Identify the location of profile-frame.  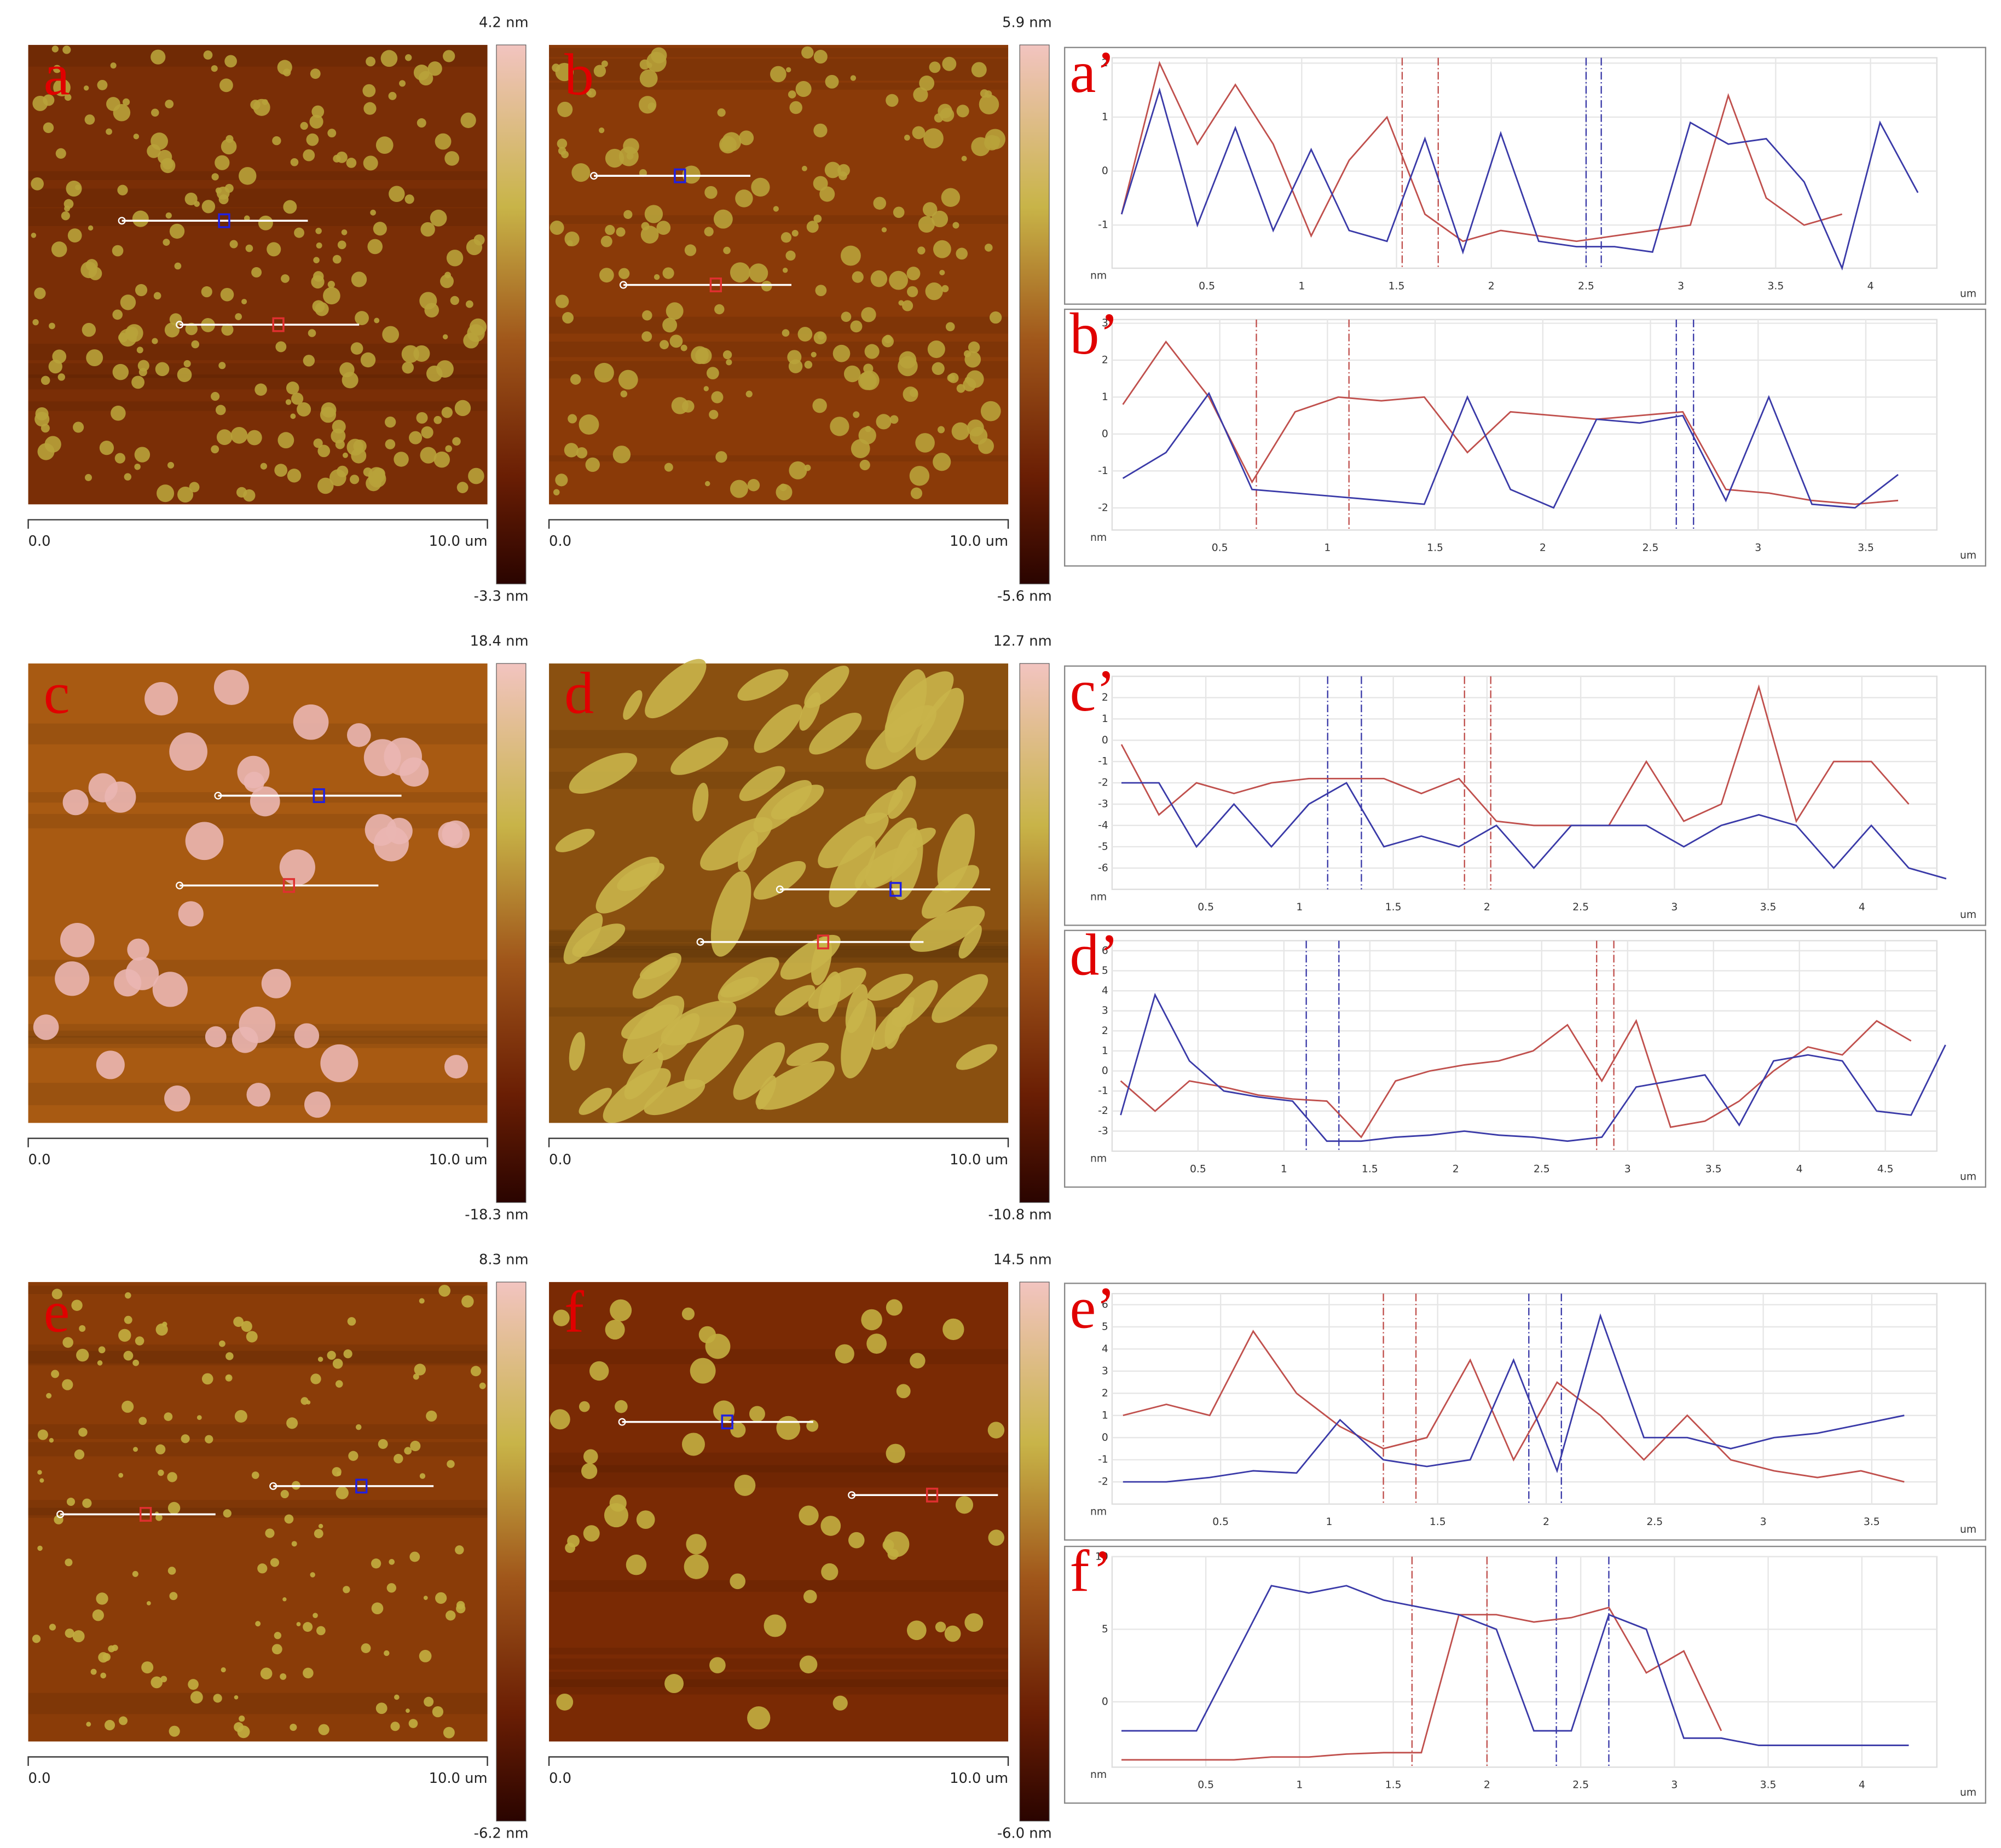
(1525, 1058).